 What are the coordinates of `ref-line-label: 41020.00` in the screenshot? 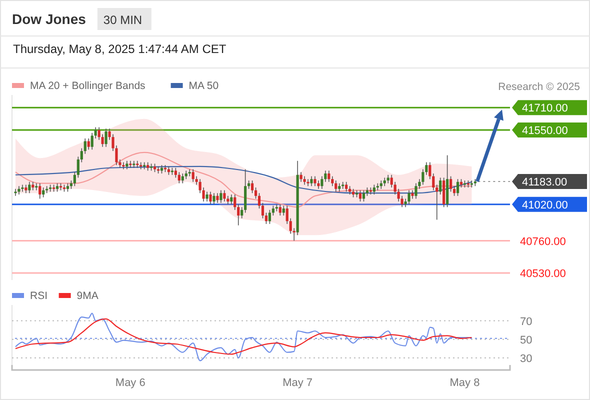 It's located at (545, 205).